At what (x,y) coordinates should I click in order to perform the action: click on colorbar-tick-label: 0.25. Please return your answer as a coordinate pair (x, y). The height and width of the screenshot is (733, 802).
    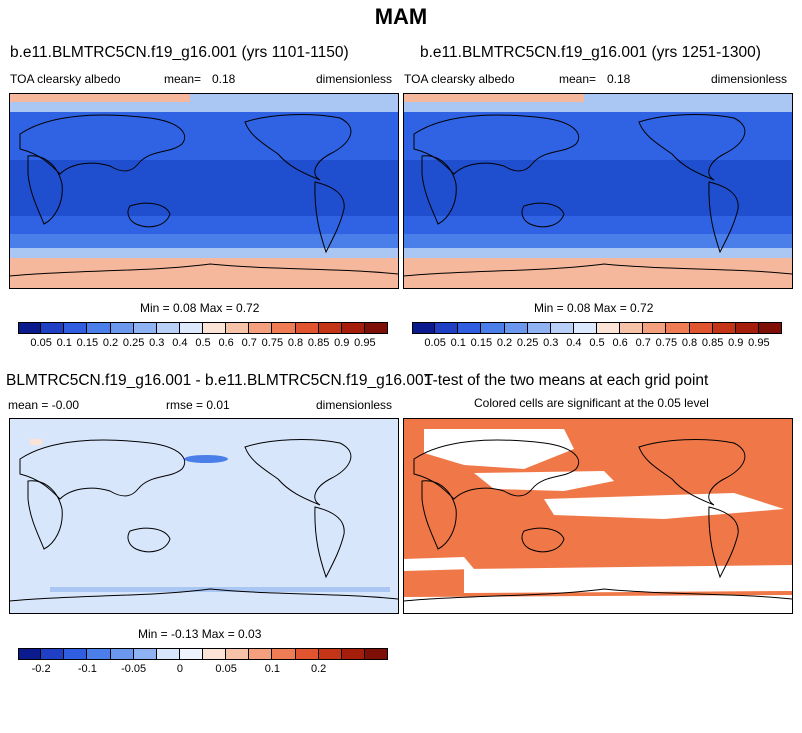
    Looking at the image, I should click on (133, 343).